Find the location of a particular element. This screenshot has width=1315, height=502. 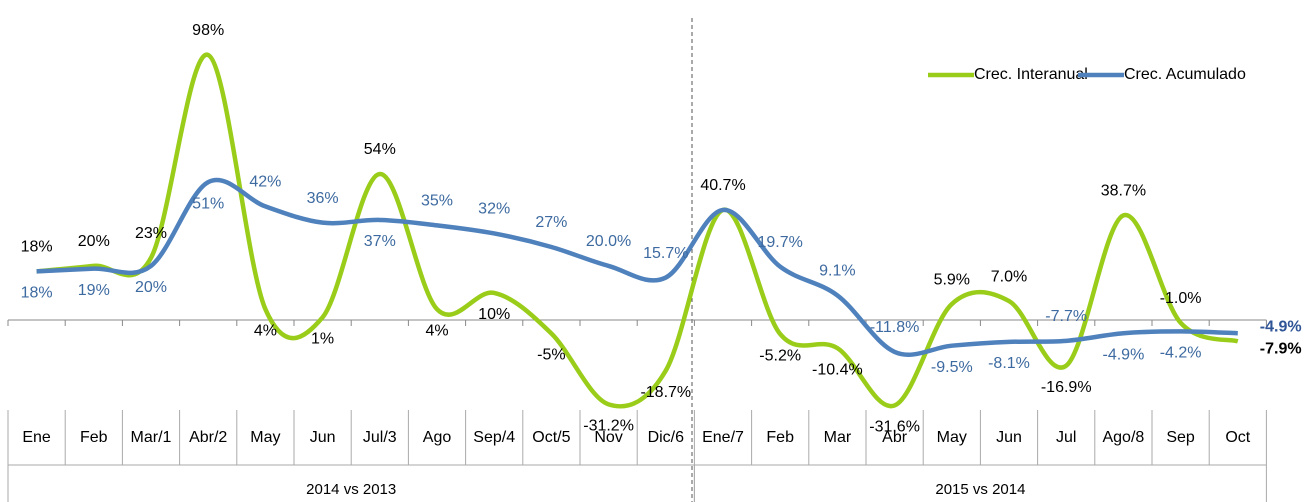

data-label: -31.6% is located at coordinates (894, 427).